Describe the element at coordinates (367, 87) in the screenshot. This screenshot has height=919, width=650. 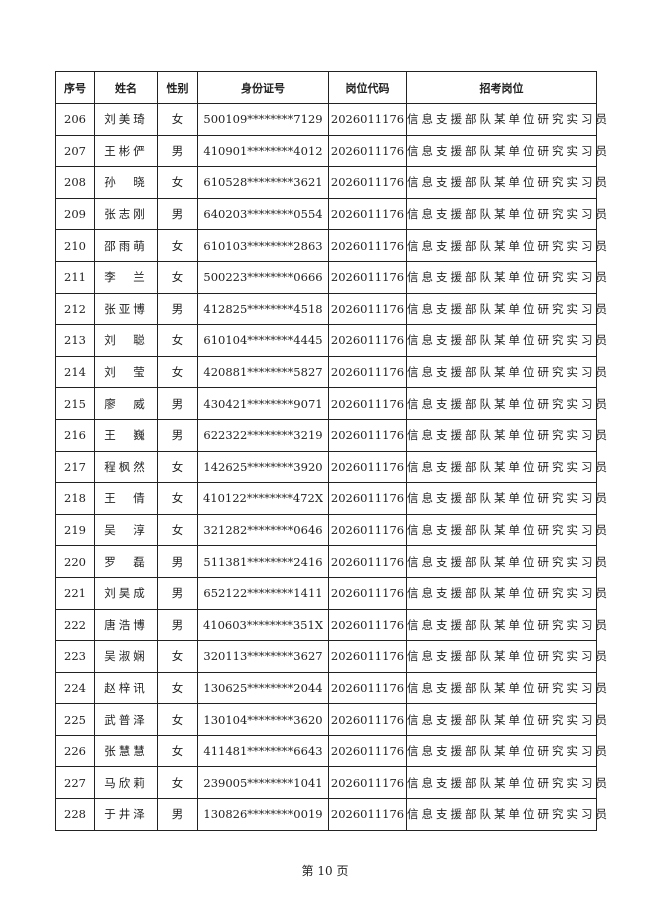
I see `header-col-post-code: 岗位代码` at that location.